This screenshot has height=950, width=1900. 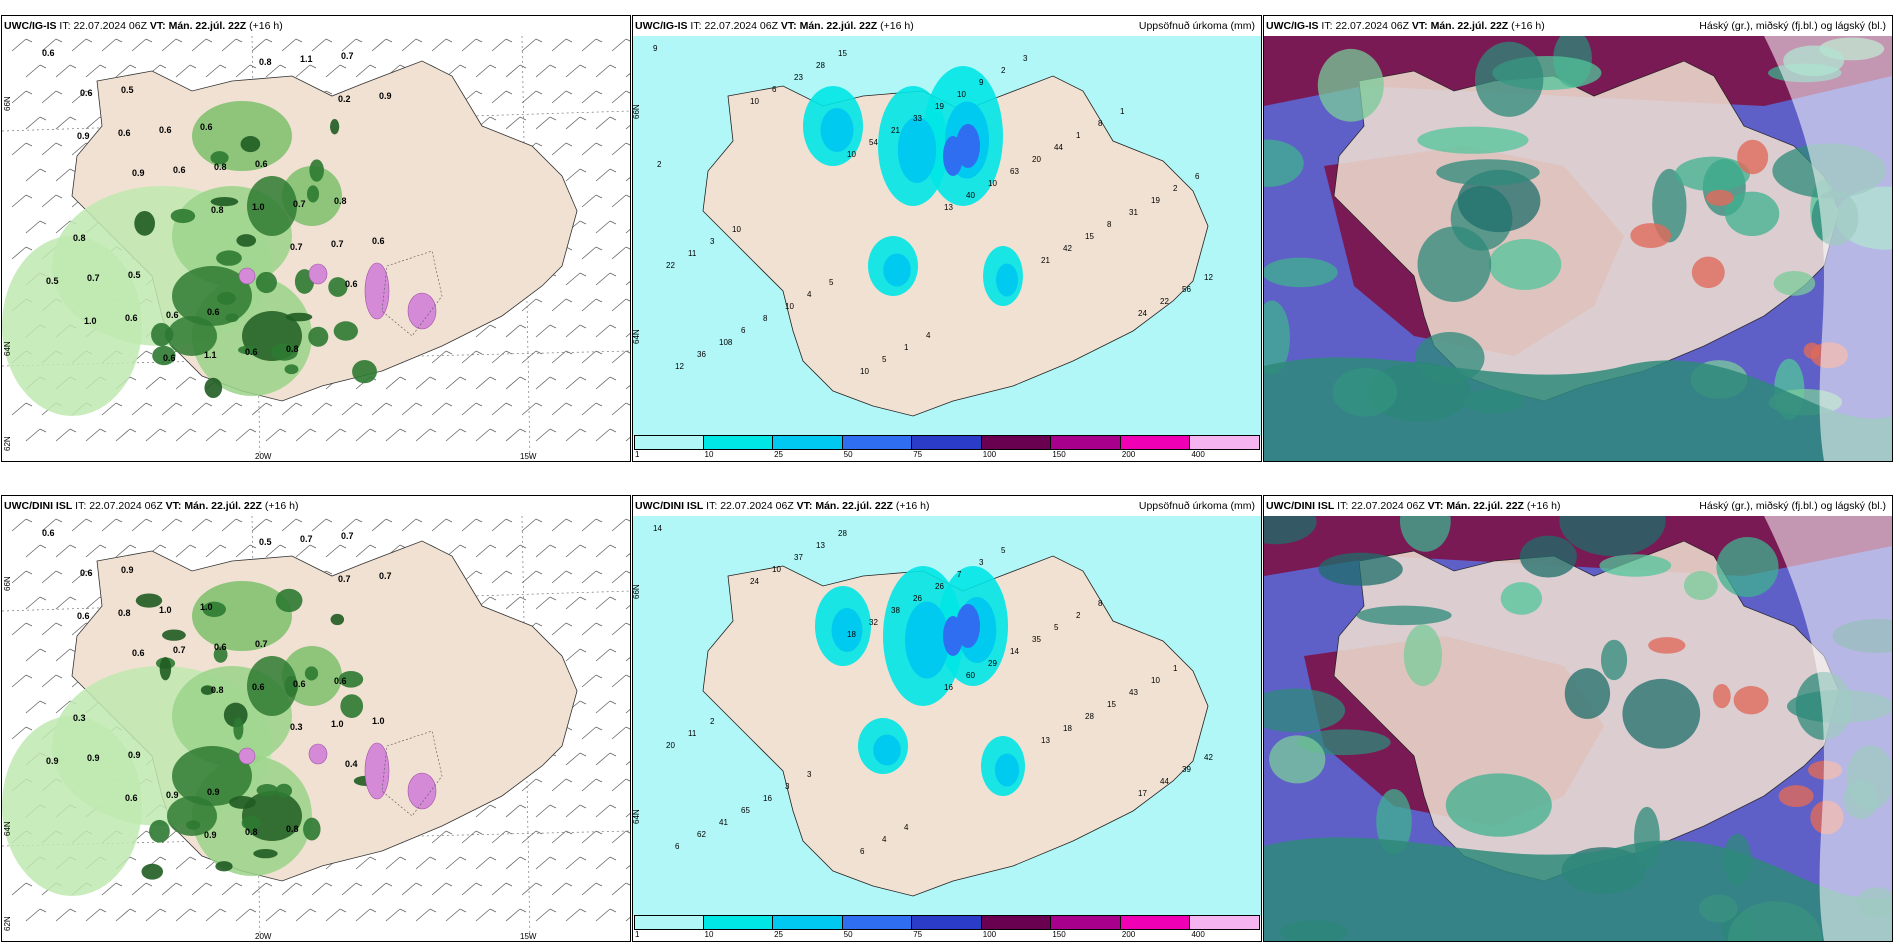 I want to click on precip-value-label: 65, so click(x=745, y=810).